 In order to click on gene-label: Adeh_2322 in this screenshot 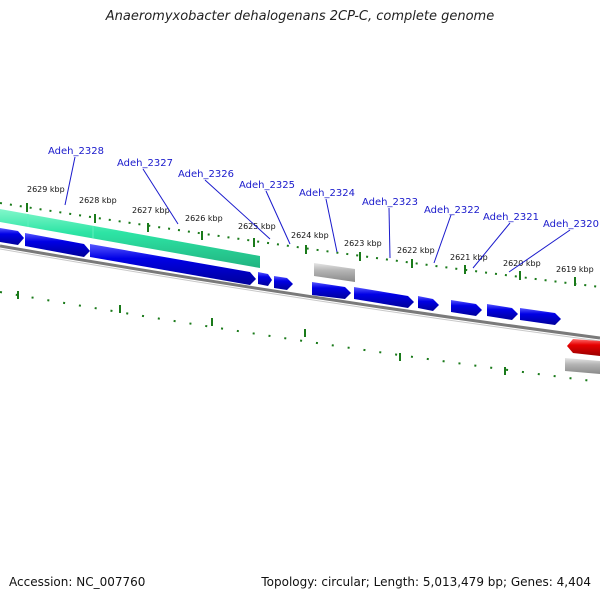, I will do `click(452, 210)`.